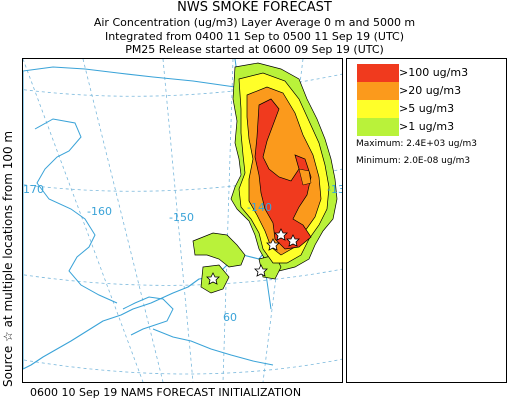 Image resolution: width=509 pixels, height=403 pixels. Describe the element at coordinates (33, 189) in the screenshot. I see `label-lon-170: -170` at that location.